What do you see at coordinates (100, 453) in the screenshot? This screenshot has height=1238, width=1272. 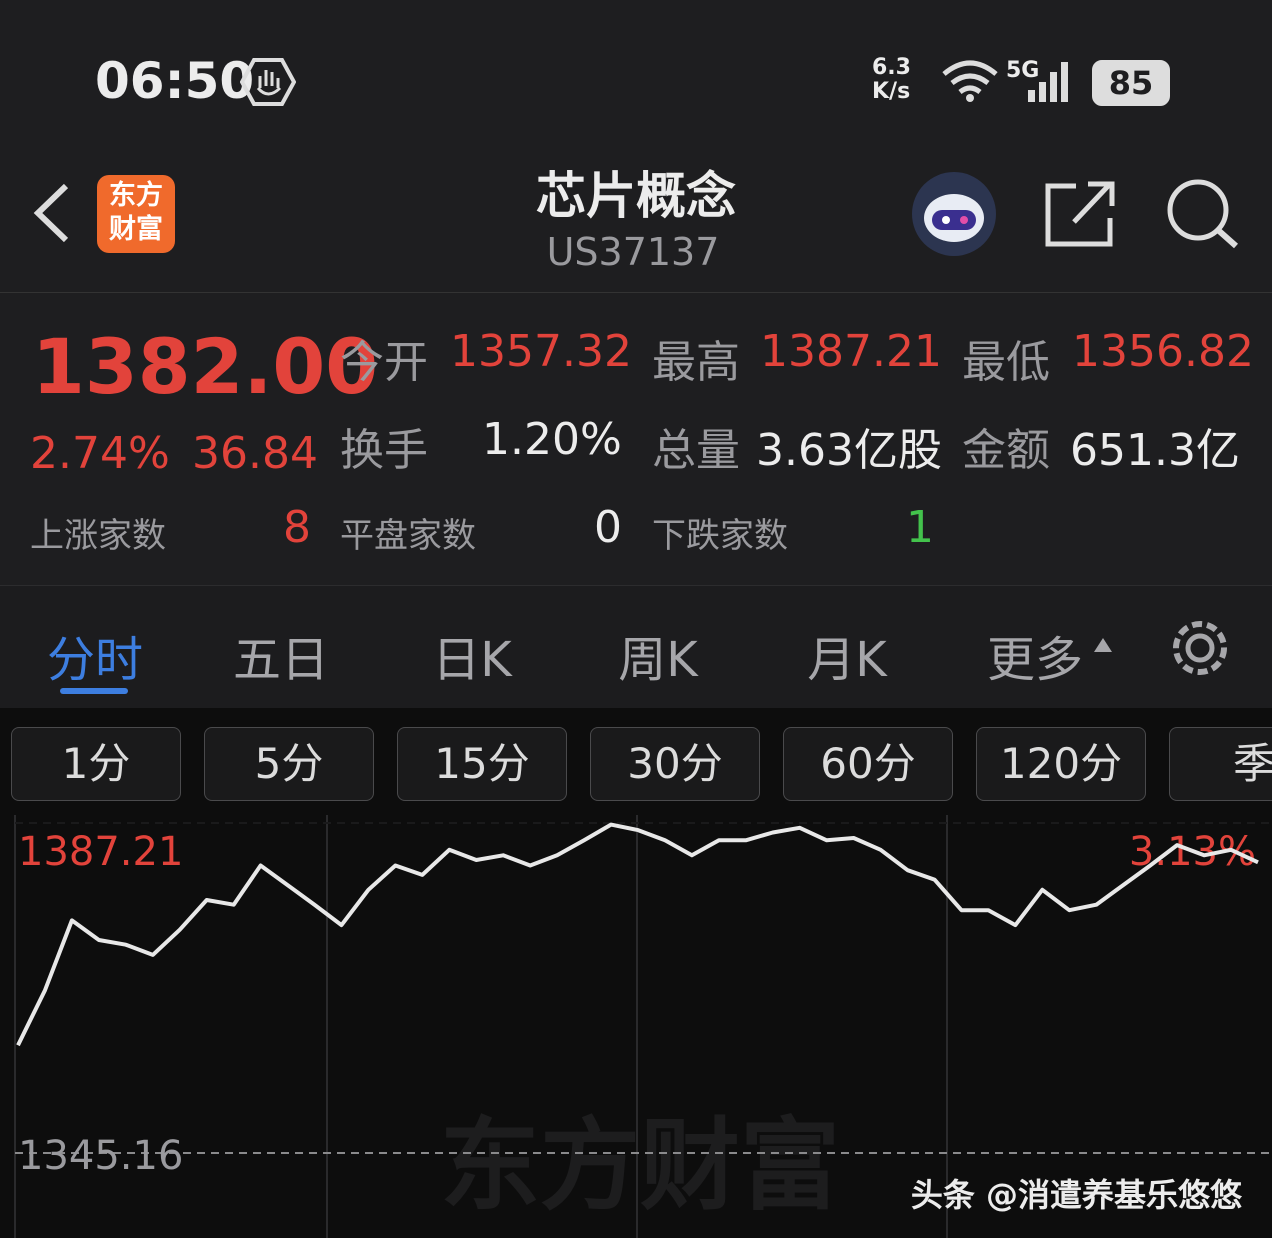 I see `change-pct: 2.74%` at bounding box center [100, 453].